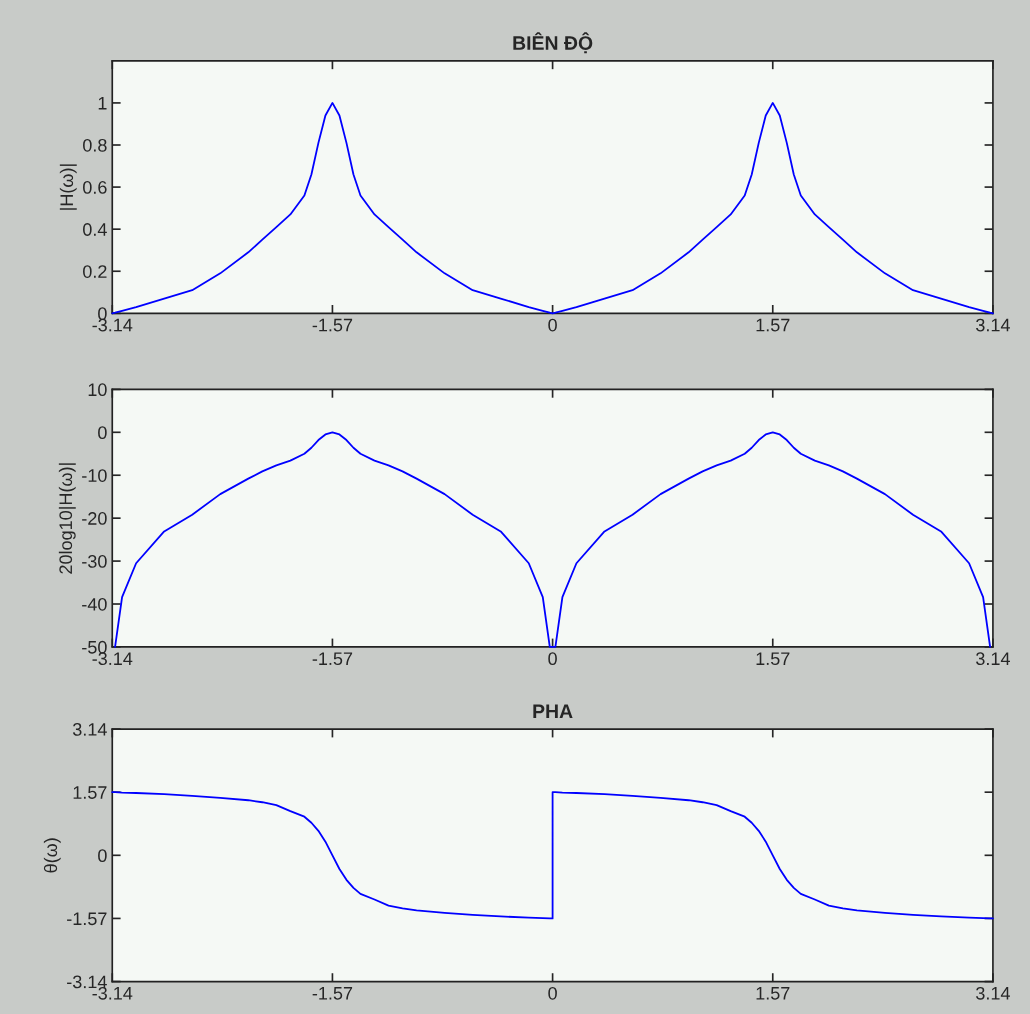 The height and width of the screenshot is (1014, 1030). What do you see at coordinates (95, 187) in the screenshot?
I see `y-tick-label: 0.6` at bounding box center [95, 187].